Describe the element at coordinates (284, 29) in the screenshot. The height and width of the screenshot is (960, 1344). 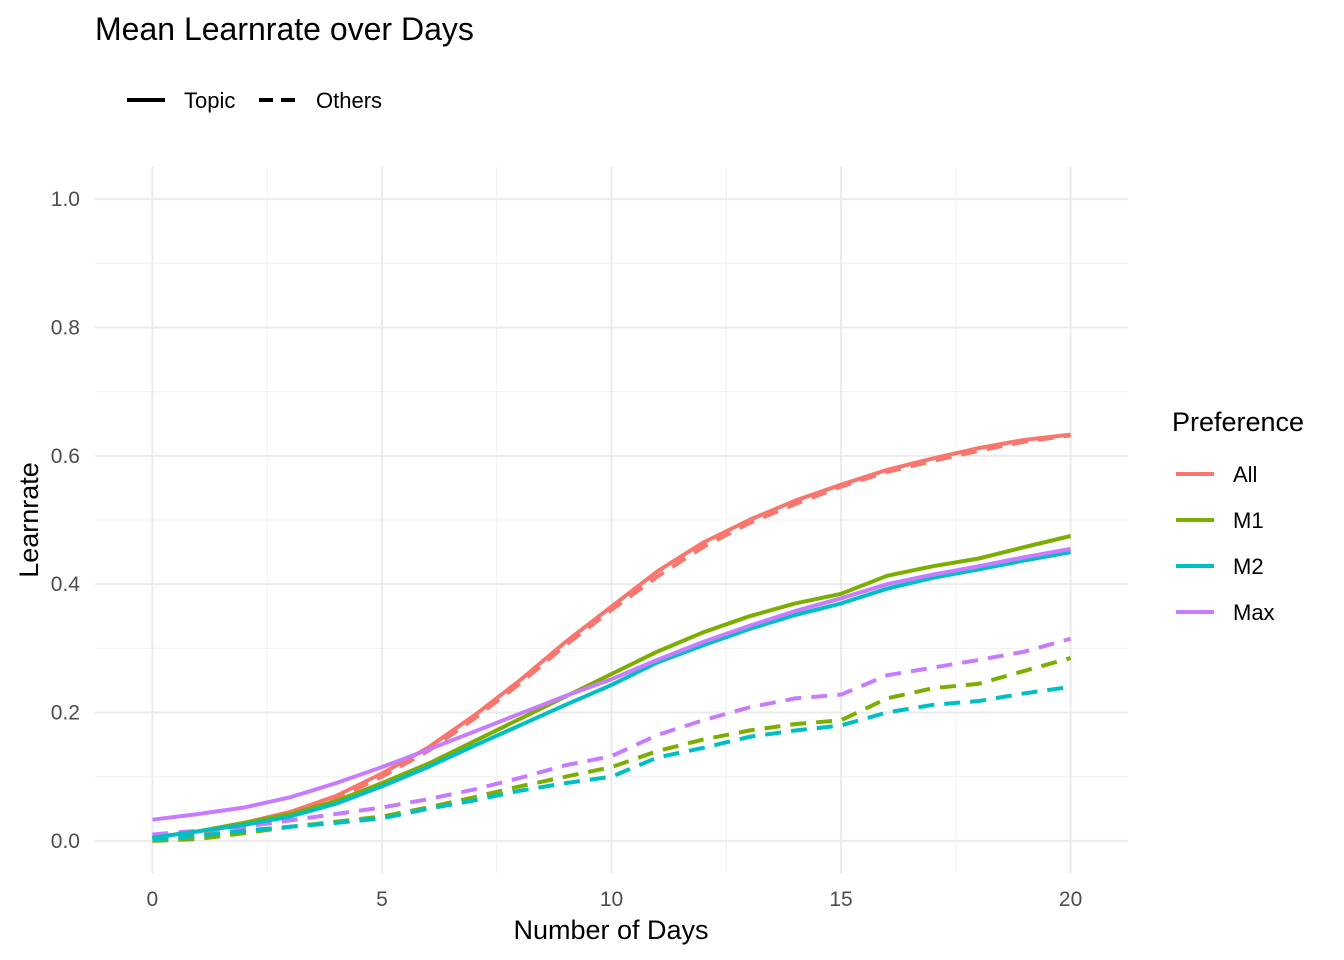
I see `chart-title: Mean Learnrate over Days` at that location.